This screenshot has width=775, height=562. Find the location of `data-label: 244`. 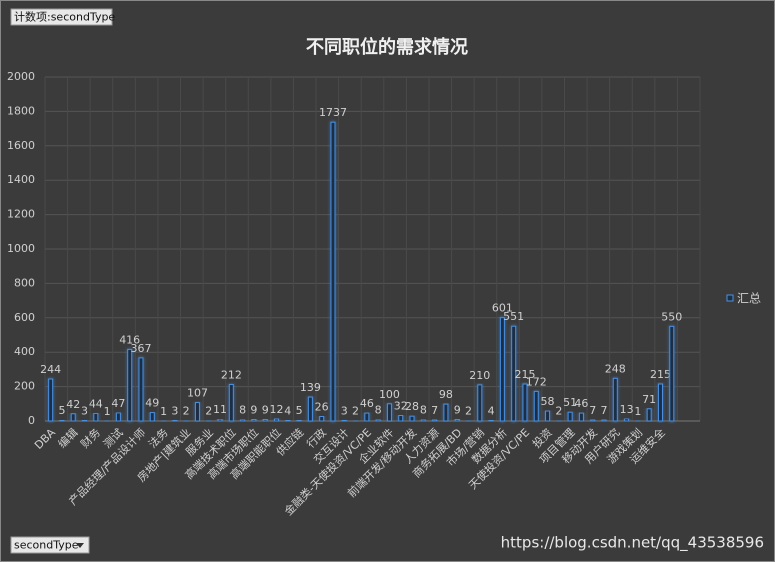

data-label: 244 is located at coordinates (50, 369).